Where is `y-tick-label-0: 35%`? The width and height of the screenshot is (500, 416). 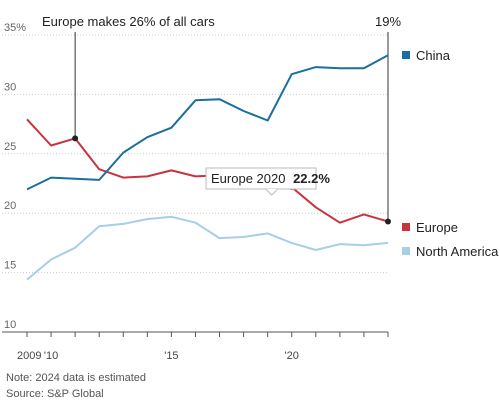 y-tick-label-0: 35% is located at coordinates (15, 28).